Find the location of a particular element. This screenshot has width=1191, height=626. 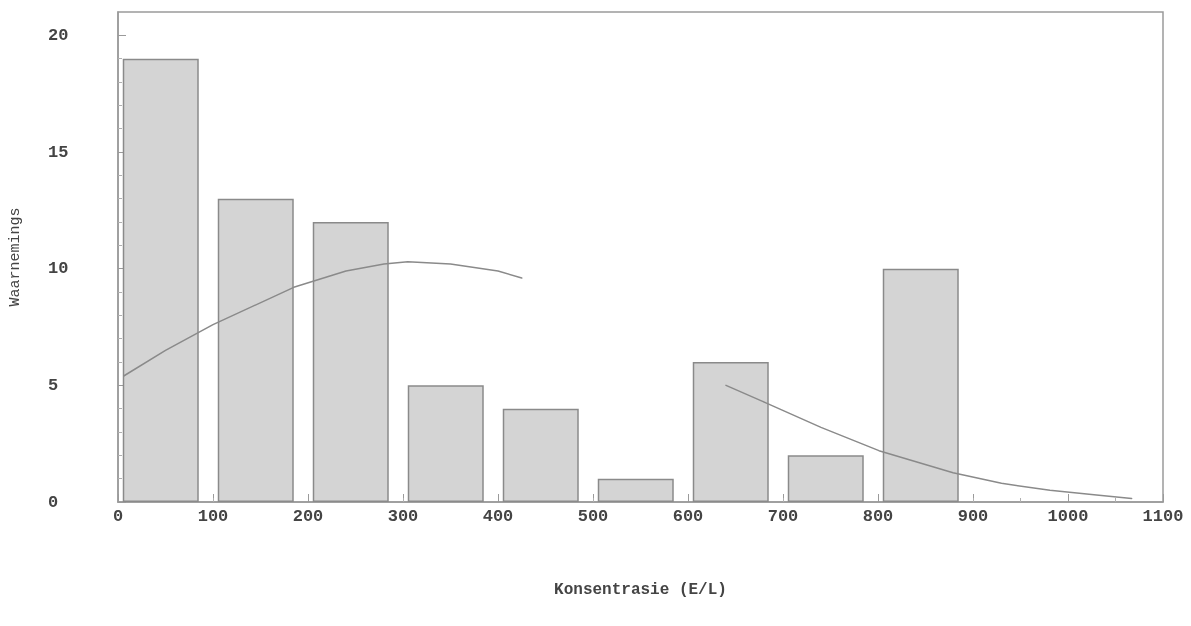

x-tick-label: 300 is located at coordinates (403, 516).